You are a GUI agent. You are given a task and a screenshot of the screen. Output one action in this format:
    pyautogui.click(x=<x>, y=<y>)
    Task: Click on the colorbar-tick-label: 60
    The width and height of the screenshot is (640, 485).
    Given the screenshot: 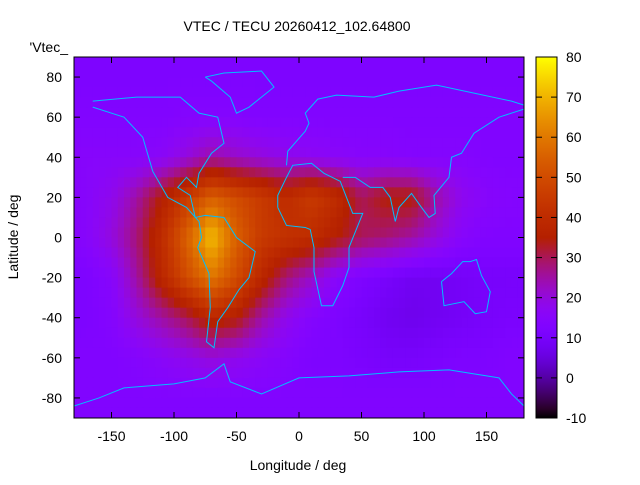 What is the action you would take?
    pyautogui.click(x=574, y=137)
    